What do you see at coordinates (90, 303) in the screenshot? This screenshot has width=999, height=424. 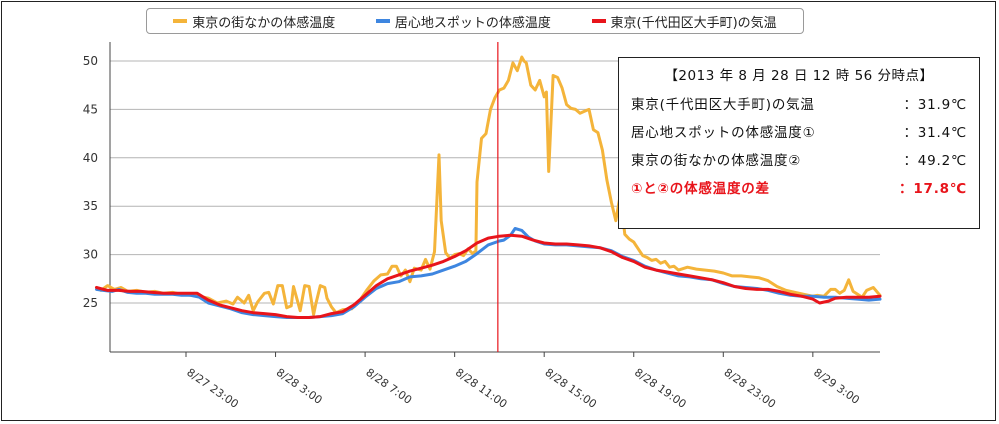 I see `y-tick-25: 25` at bounding box center [90, 303].